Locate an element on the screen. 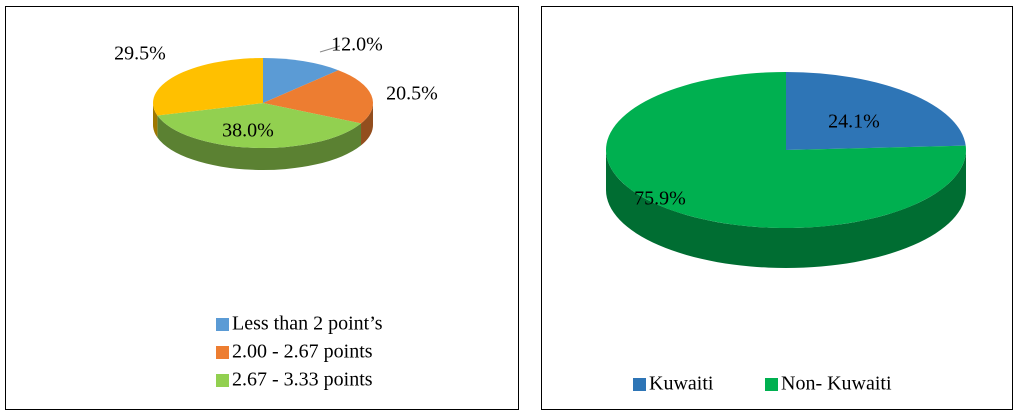 The width and height of the screenshot is (1019, 416). data-label: 12.0% is located at coordinates (357, 45).